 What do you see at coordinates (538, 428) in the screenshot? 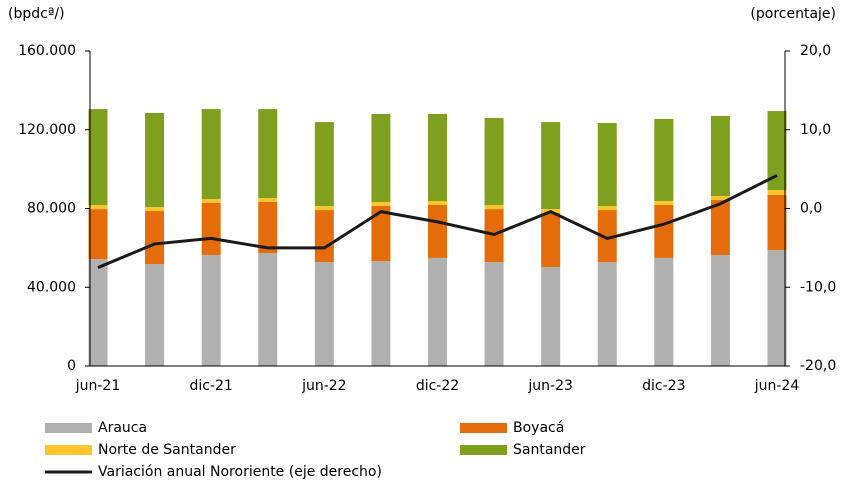
I see `legend-label: Boyacá` at bounding box center [538, 428].